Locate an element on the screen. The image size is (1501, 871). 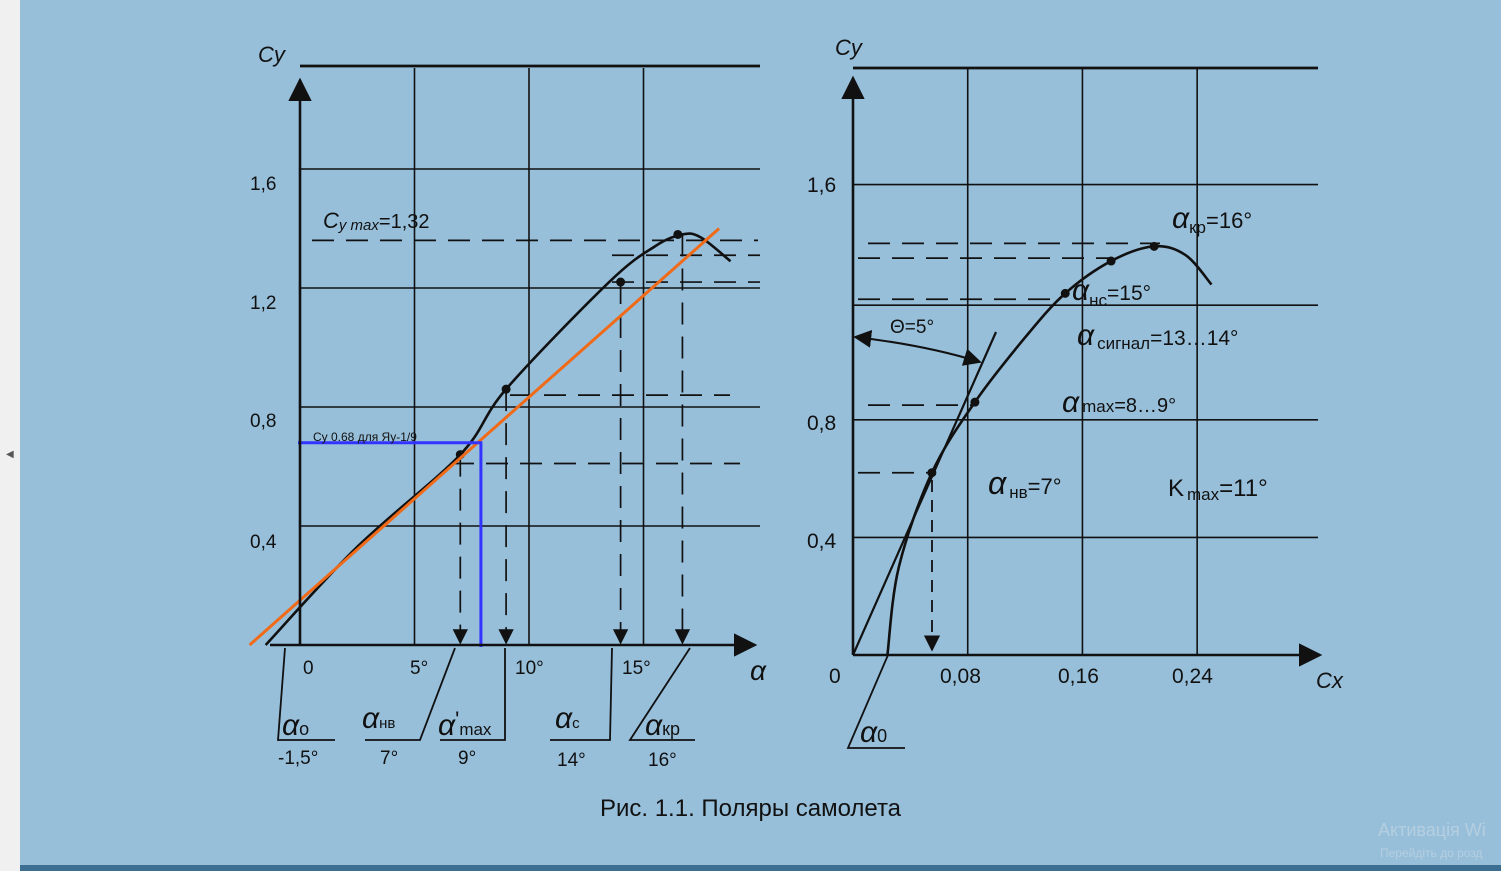
alpha-nv-label: αнв is located at coordinates (378, 718).